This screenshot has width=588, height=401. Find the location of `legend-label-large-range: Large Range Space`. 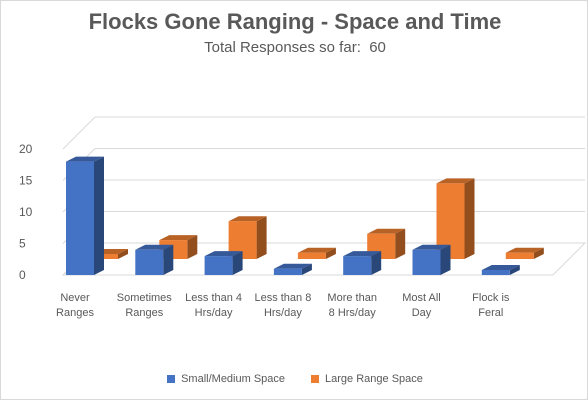

legend-label-large-range: Large Range Space is located at coordinates (374, 379).